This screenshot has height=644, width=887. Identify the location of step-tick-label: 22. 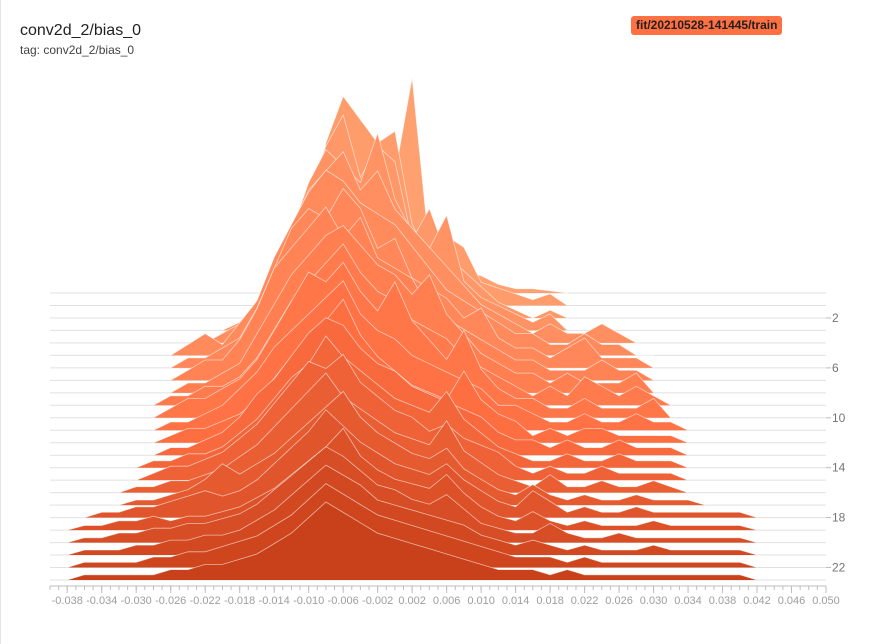
(839, 568).